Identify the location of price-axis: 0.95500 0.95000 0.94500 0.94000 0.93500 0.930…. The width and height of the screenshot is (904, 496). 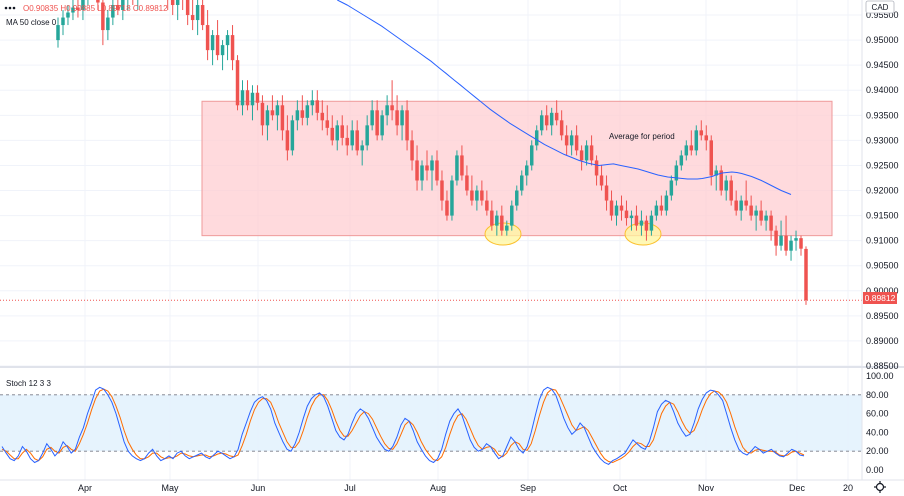
(882, 190).